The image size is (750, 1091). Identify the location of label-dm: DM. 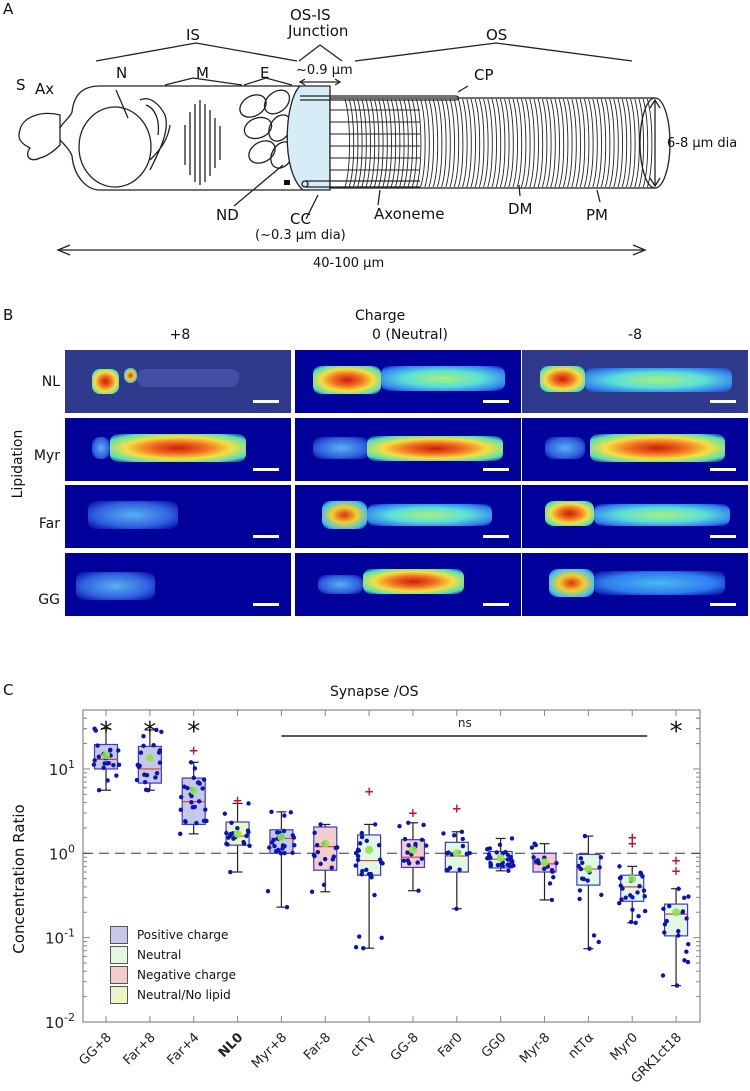
(520, 209).